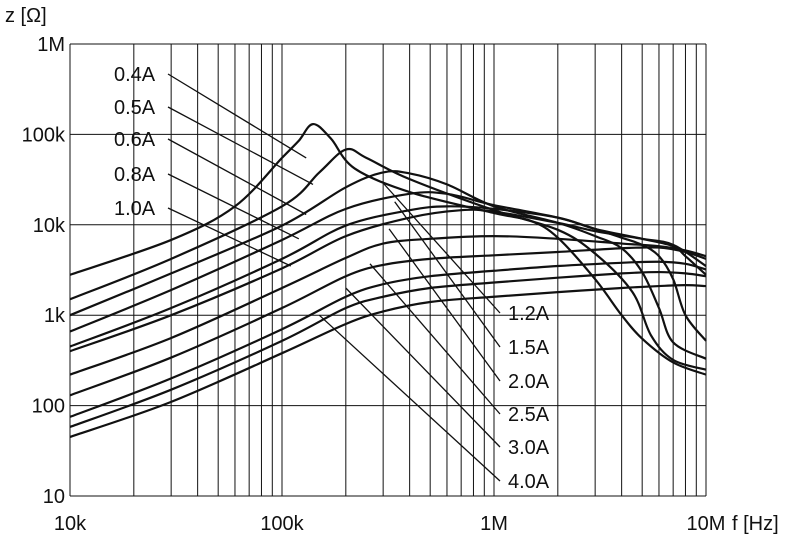 This screenshot has width=790, height=541. What do you see at coordinates (282, 524) in the screenshot?
I see `x-tick-label: 100k` at bounding box center [282, 524].